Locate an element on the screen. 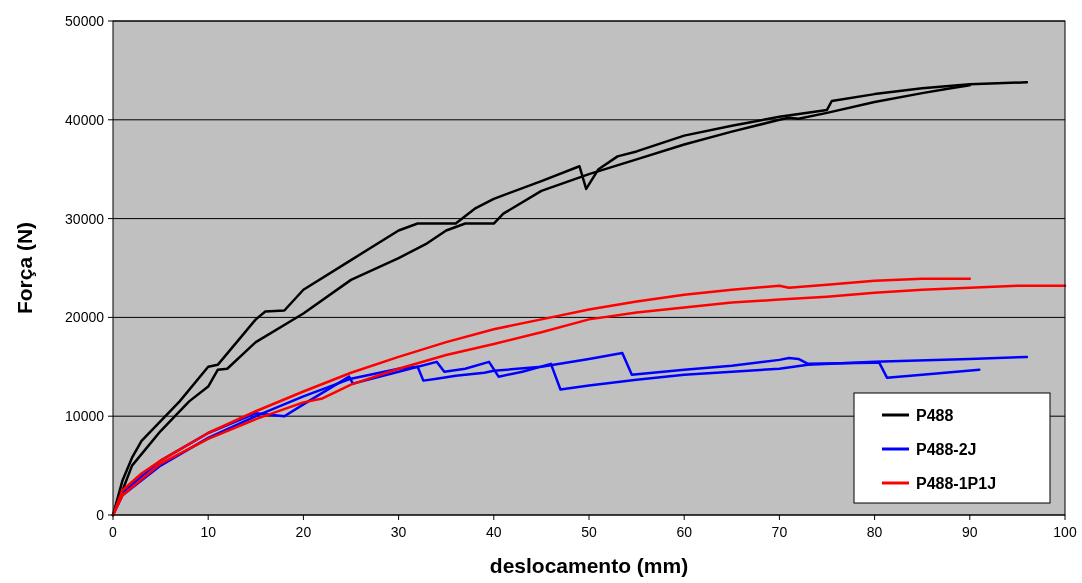  x-tick-label: 40 is located at coordinates (494, 532).